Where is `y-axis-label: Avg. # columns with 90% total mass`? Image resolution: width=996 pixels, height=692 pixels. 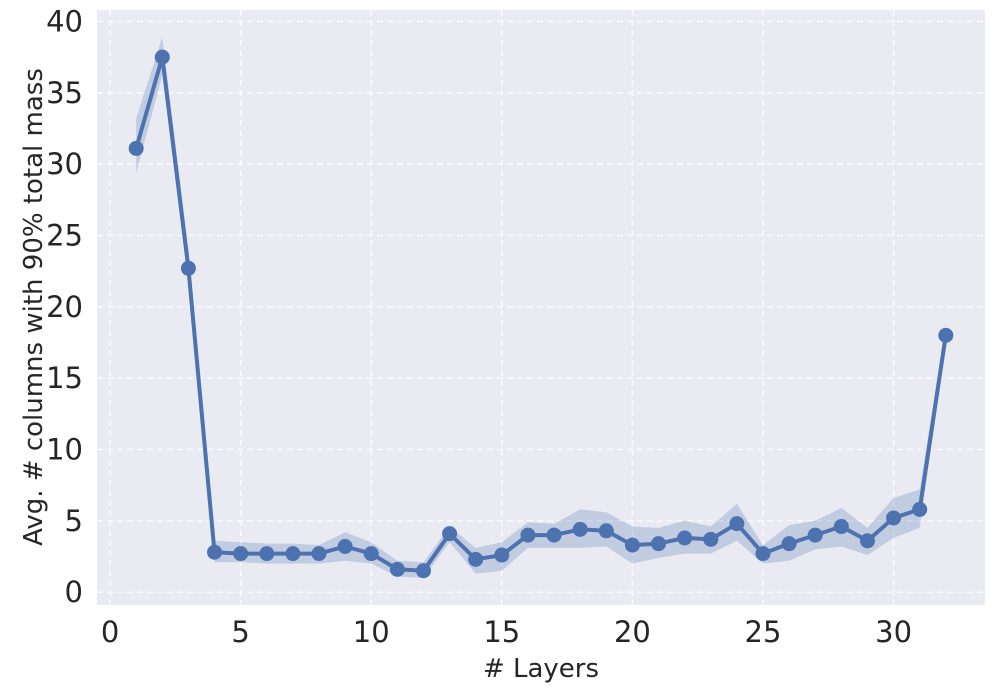
y-axis-label: Avg. # columns with 90% total mass is located at coordinates (34, 307).